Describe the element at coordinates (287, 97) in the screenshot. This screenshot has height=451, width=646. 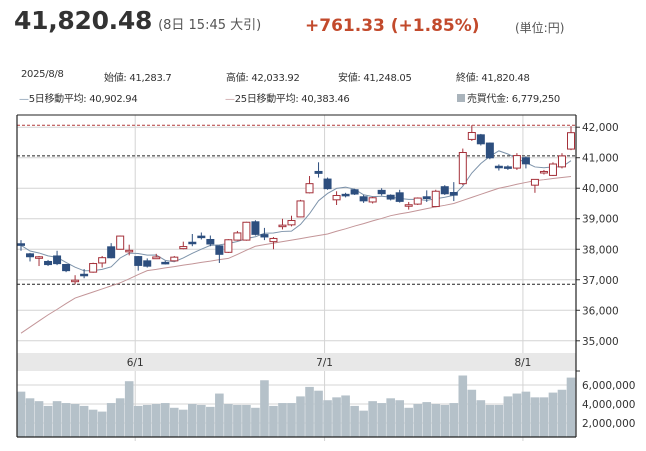
I see `legend-ma25: —25日移動平均: 40,383.46` at that location.